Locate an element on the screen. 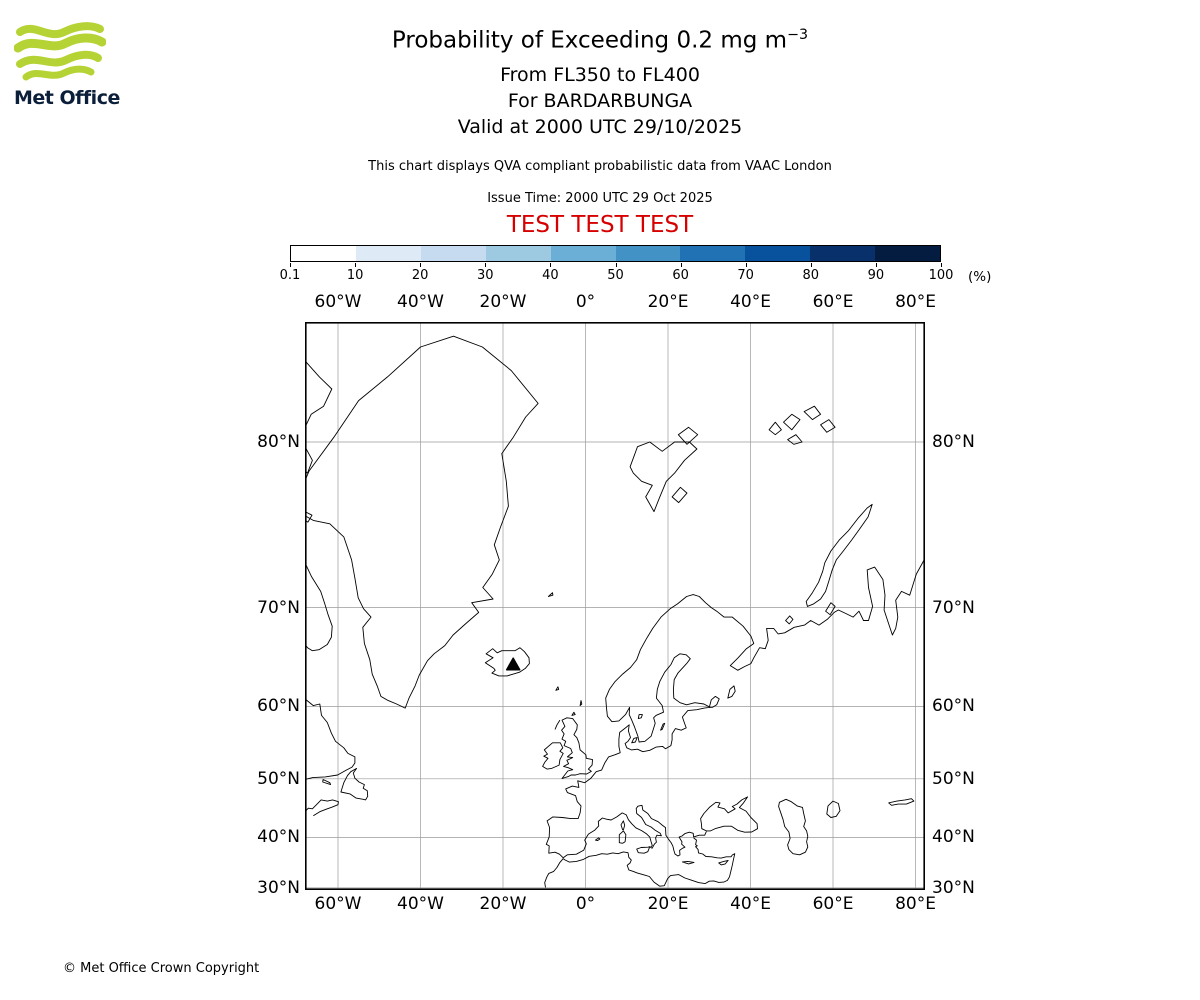 Image resolution: width=1200 pixels, height=1000 pixels. title-superscript: −3 is located at coordinates (798, 35).